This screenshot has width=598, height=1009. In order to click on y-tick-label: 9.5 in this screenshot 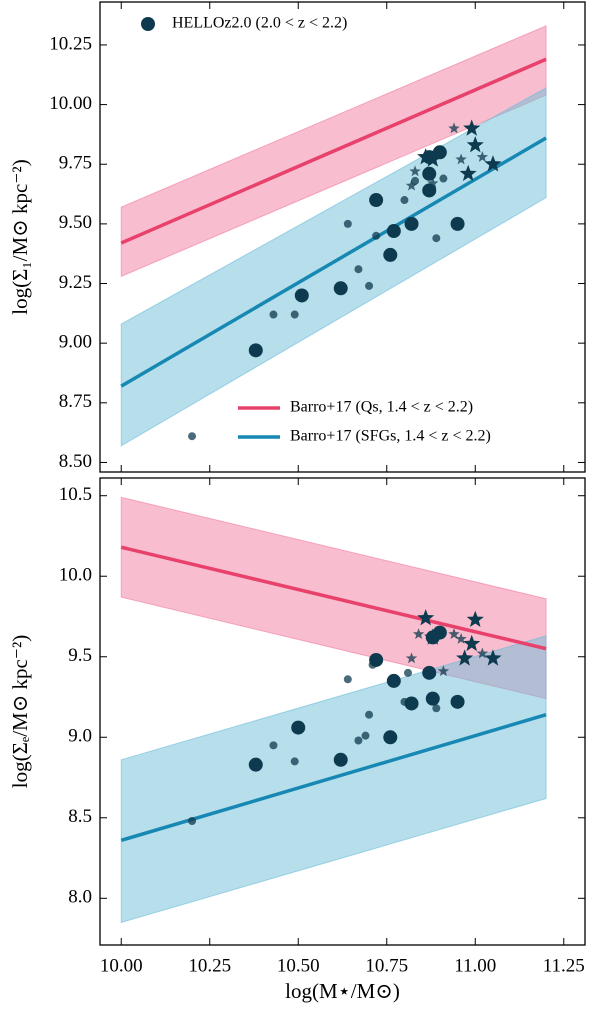, I will do `click(80, 655)`.